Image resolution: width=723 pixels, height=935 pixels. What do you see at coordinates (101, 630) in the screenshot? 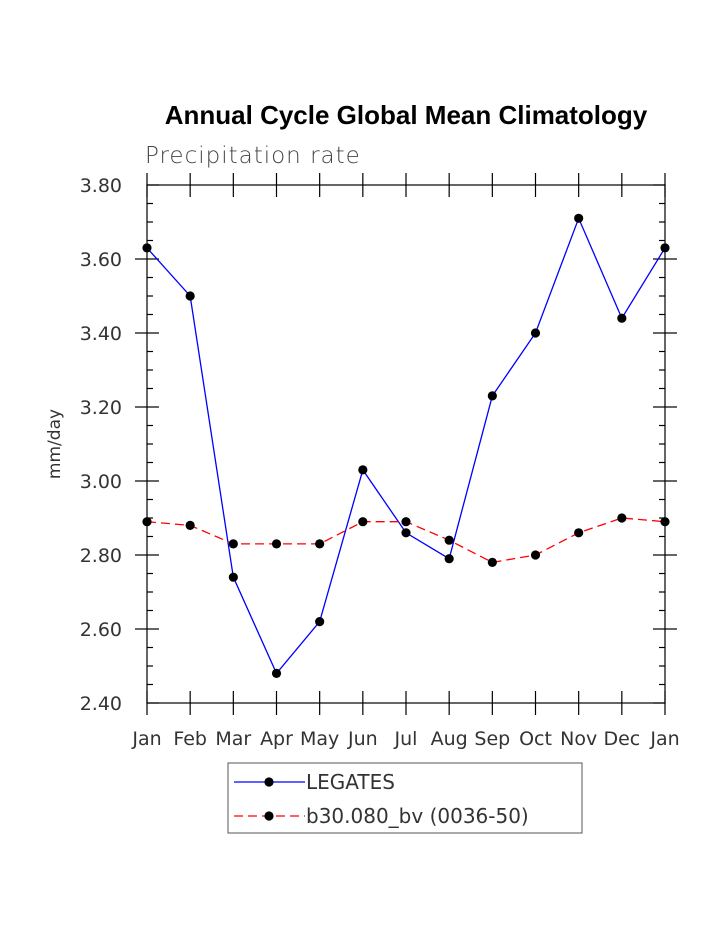
I see `y-tick-label: 2.60` at bounding box center [101, 630].